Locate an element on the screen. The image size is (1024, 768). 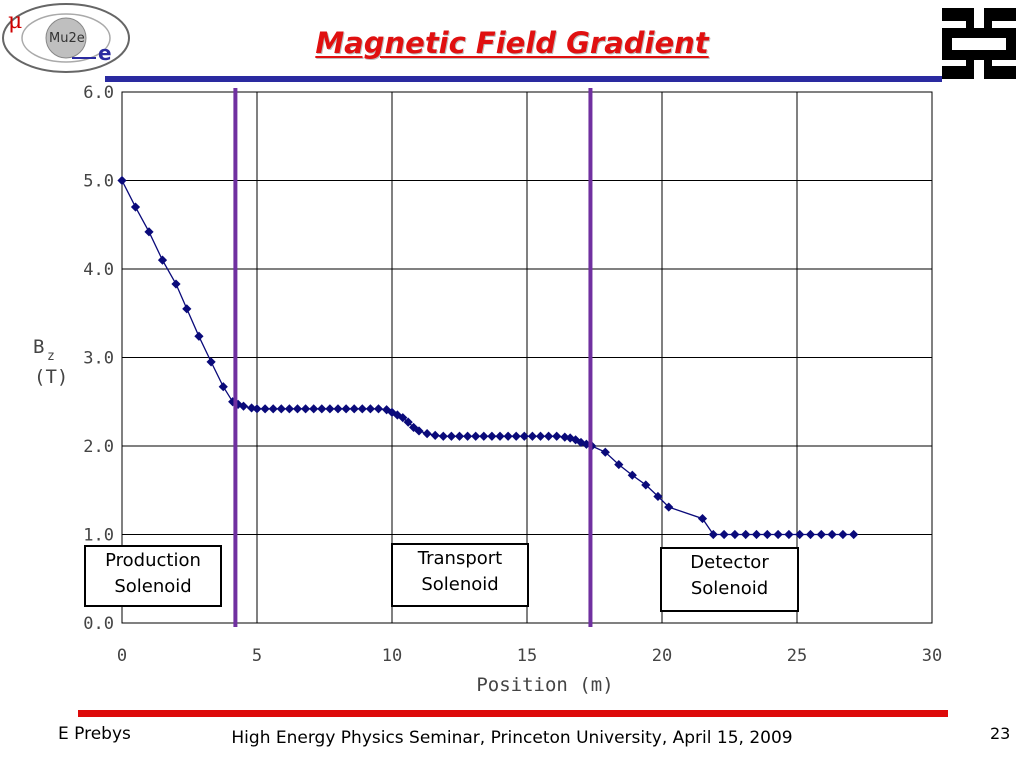
x-tick-label: 5 is located at coordinates (257, 656).